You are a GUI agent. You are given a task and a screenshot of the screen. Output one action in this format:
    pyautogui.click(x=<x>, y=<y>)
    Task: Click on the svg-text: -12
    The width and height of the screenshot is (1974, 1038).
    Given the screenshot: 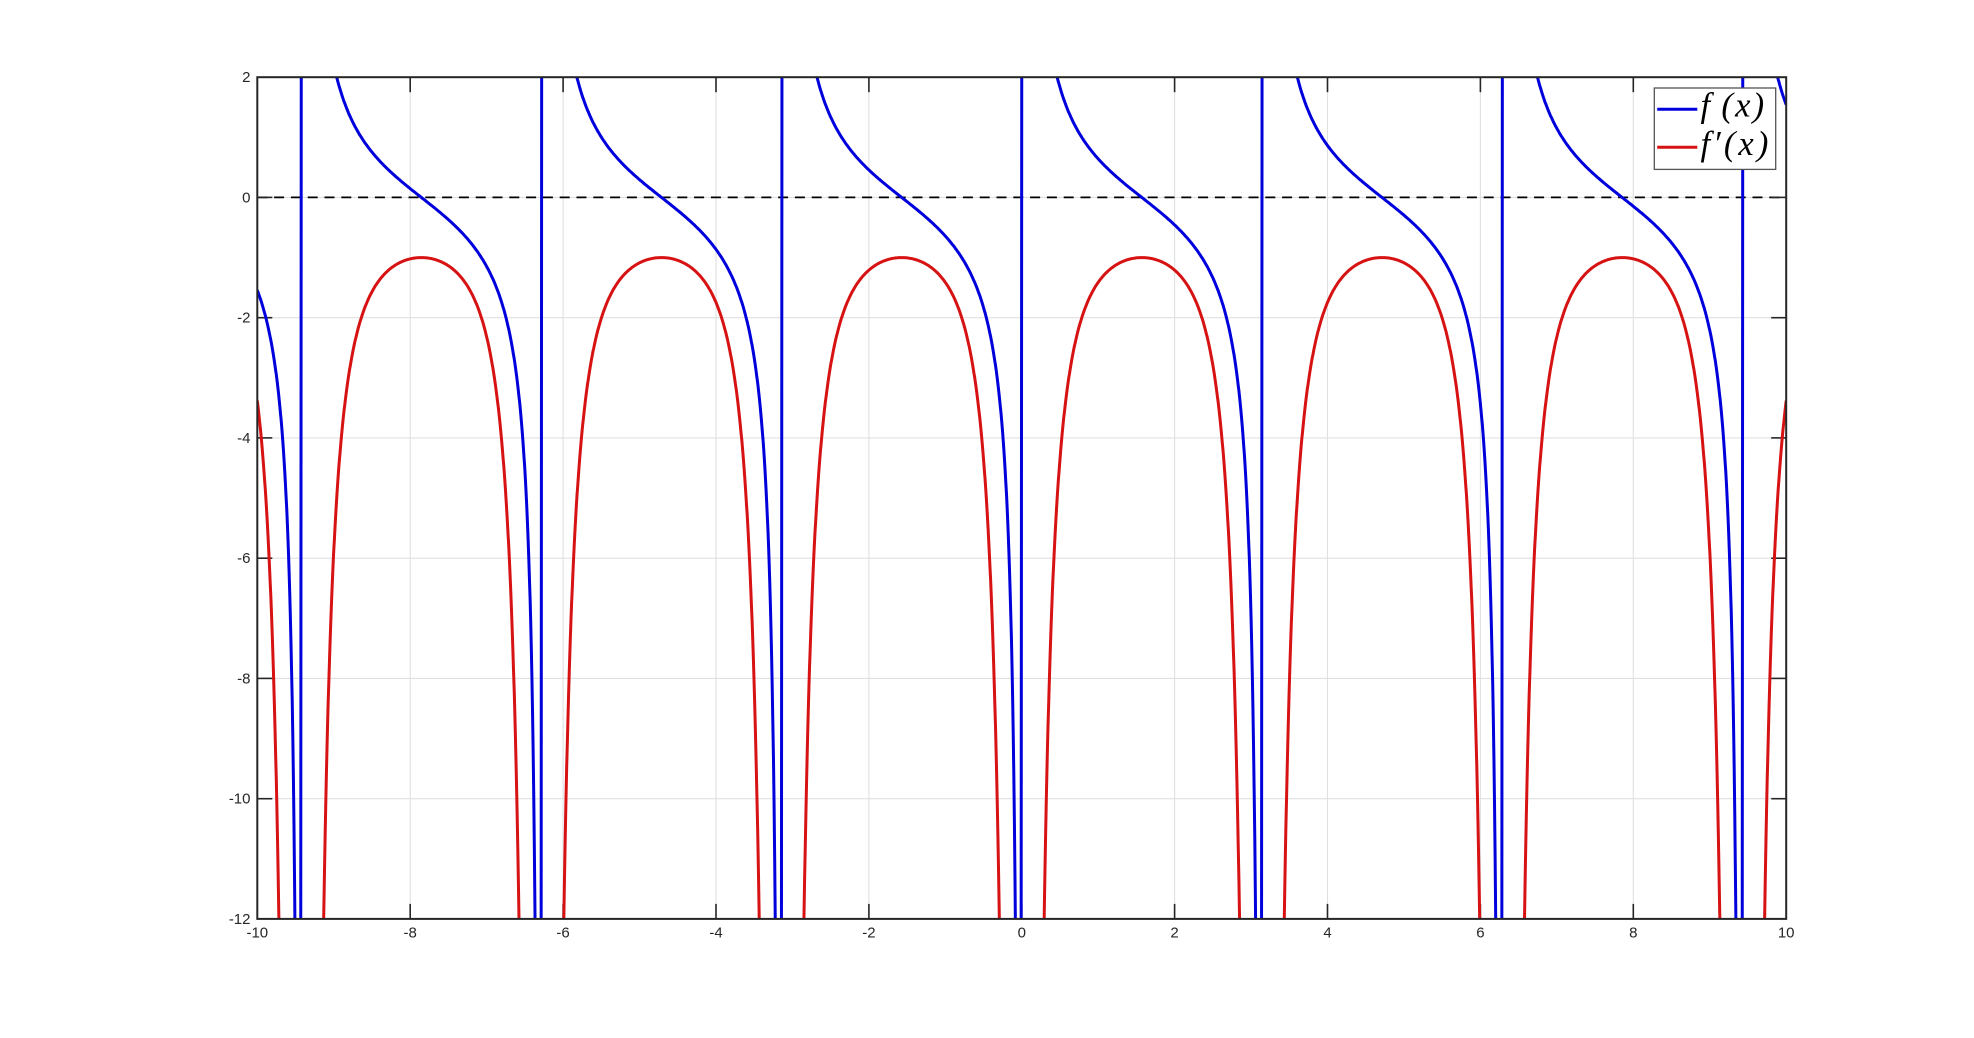 What is the action you would take?
    pyautogui.click(x=240, y=919)
    